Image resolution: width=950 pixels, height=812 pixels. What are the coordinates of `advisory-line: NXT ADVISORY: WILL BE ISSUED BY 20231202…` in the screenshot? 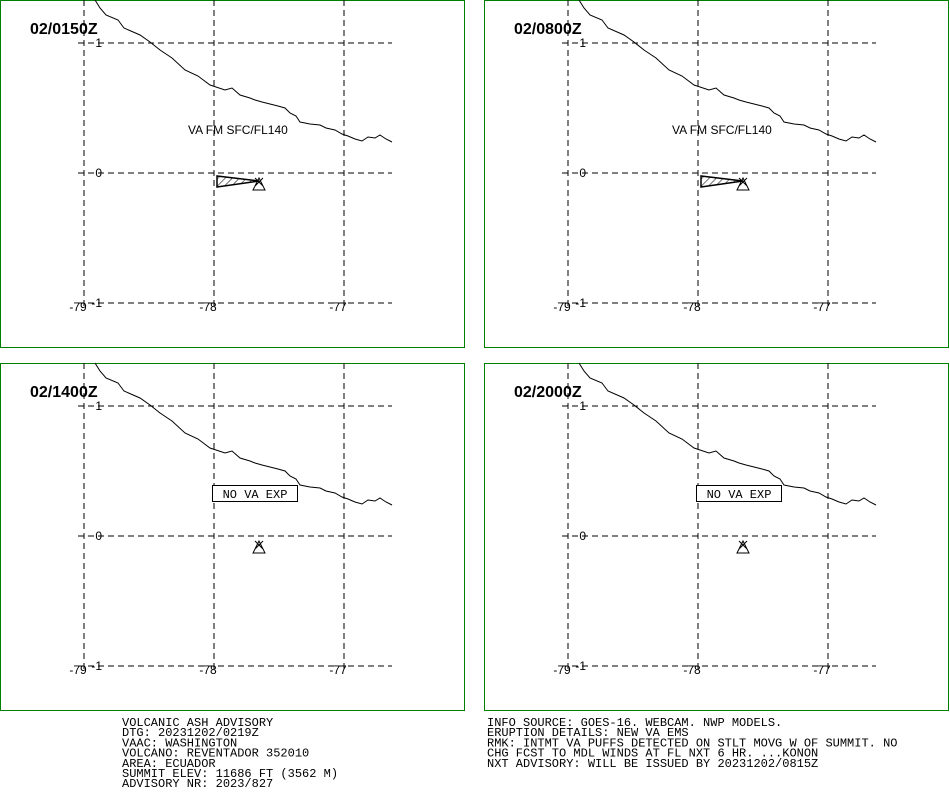 It's located at (652, 764).